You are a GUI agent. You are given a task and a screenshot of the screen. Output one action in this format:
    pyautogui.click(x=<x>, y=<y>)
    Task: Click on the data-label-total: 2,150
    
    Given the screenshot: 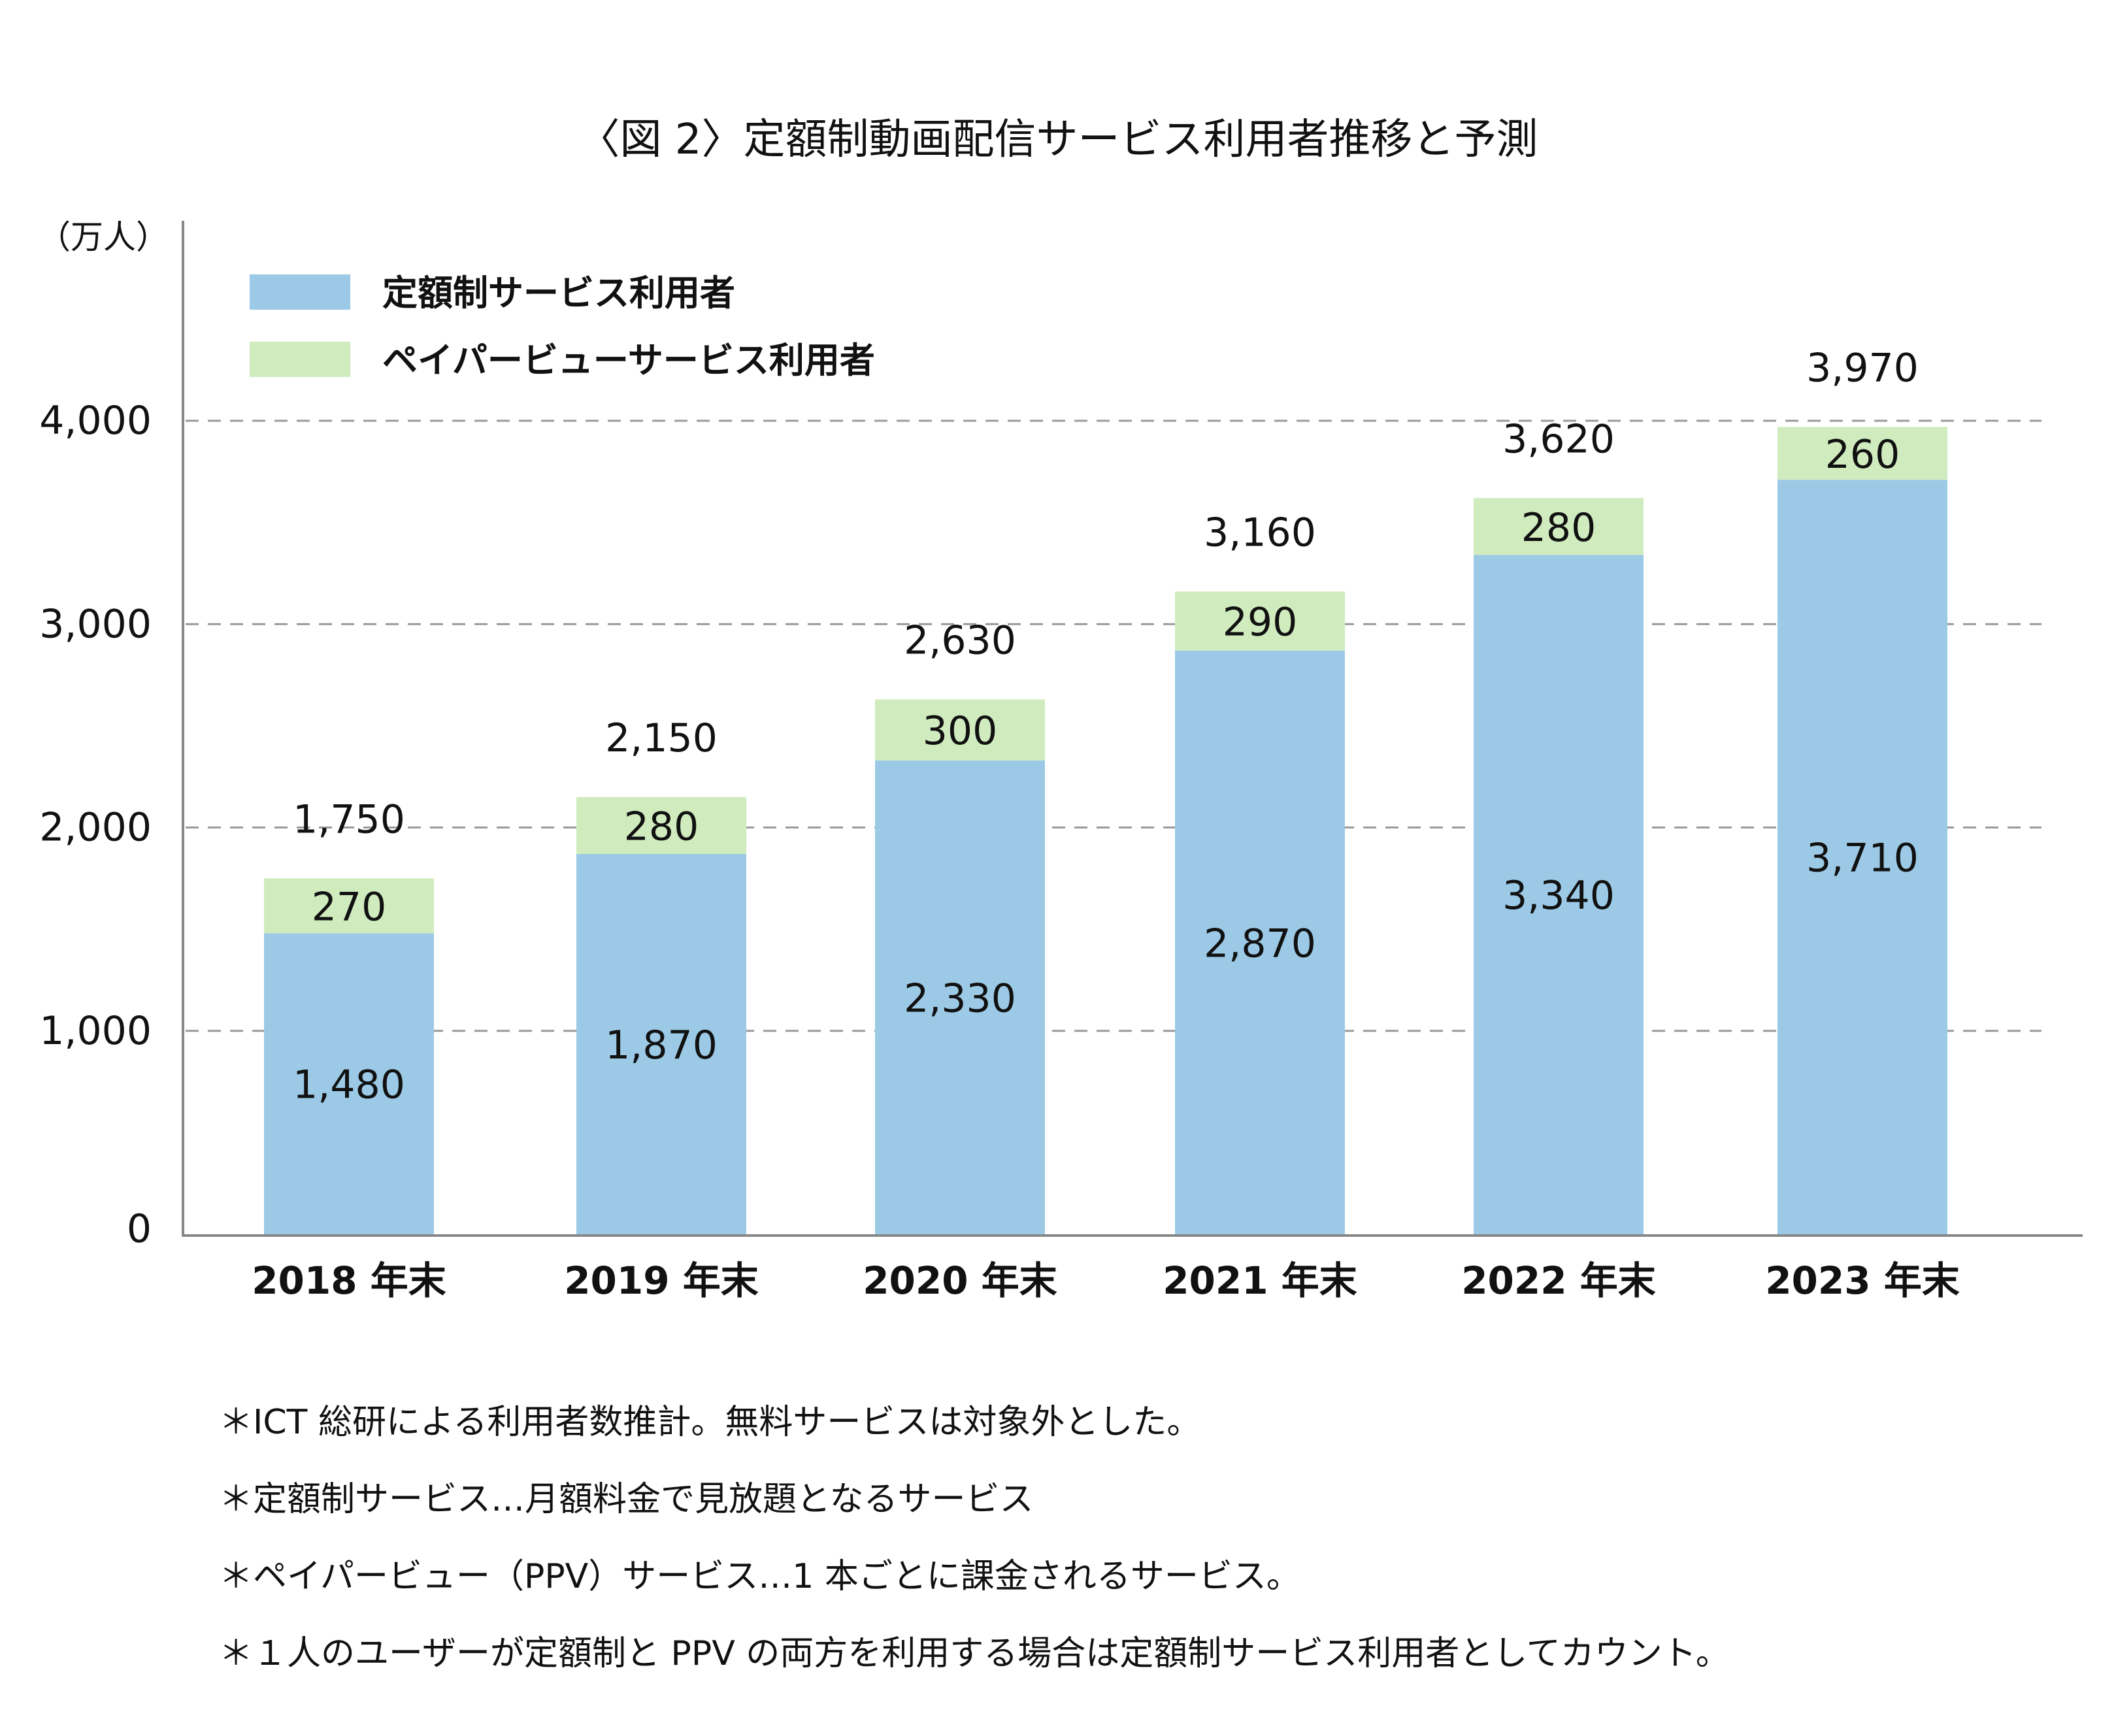 What is the action you would take?
    pyautogui.click(x=661, y=738)
    